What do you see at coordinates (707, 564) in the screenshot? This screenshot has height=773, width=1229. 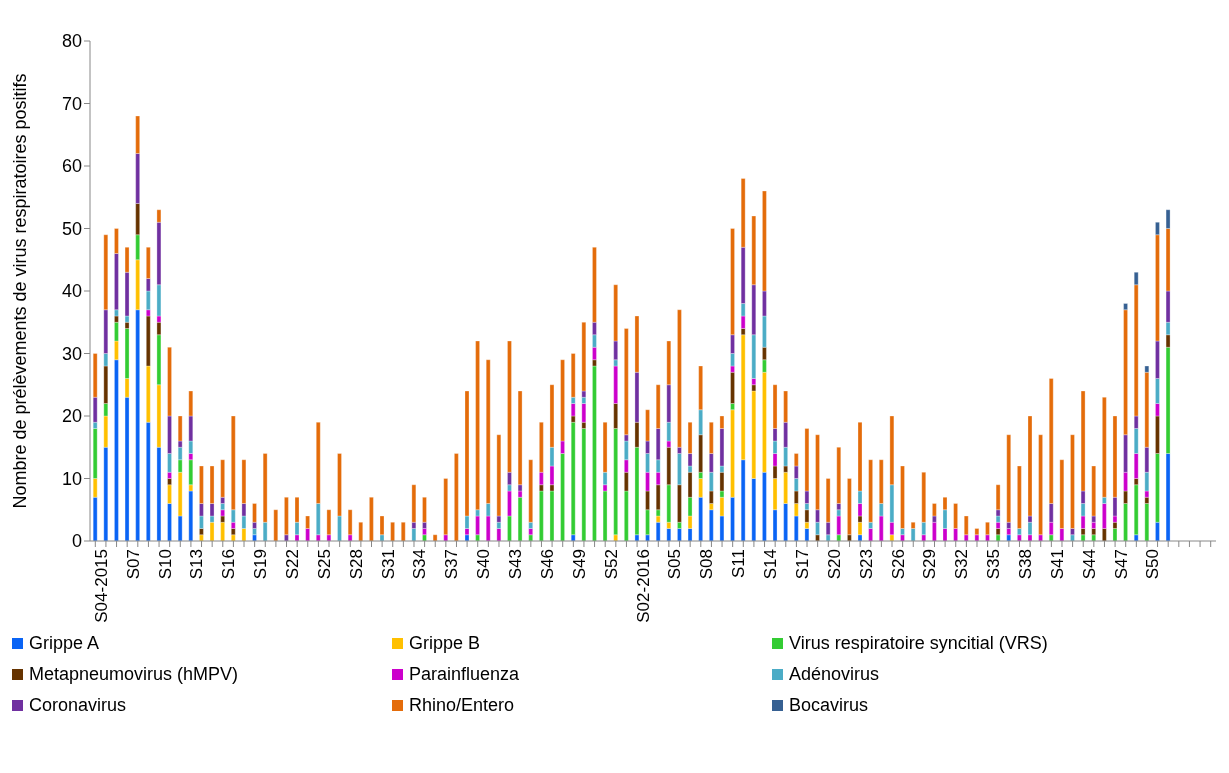 I see `x-tick-label: S08` at bounding box center [707, 564].